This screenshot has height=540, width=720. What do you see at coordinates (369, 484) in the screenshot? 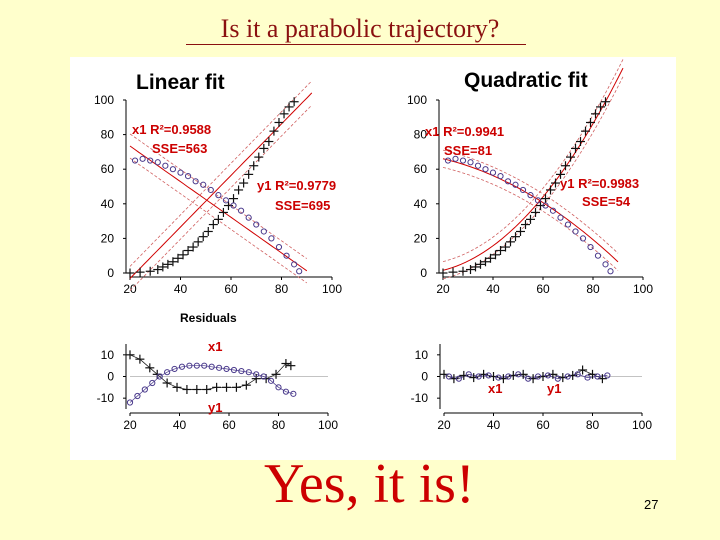
I see `conclusion-text: Yes, it is!` at bounding box center [369, 484].